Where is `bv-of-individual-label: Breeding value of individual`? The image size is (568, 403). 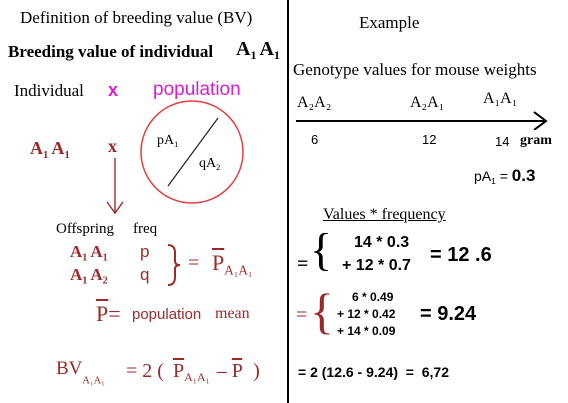
bv-of-individual-label: Breeding value of individual is located at coordinates (110, 52).